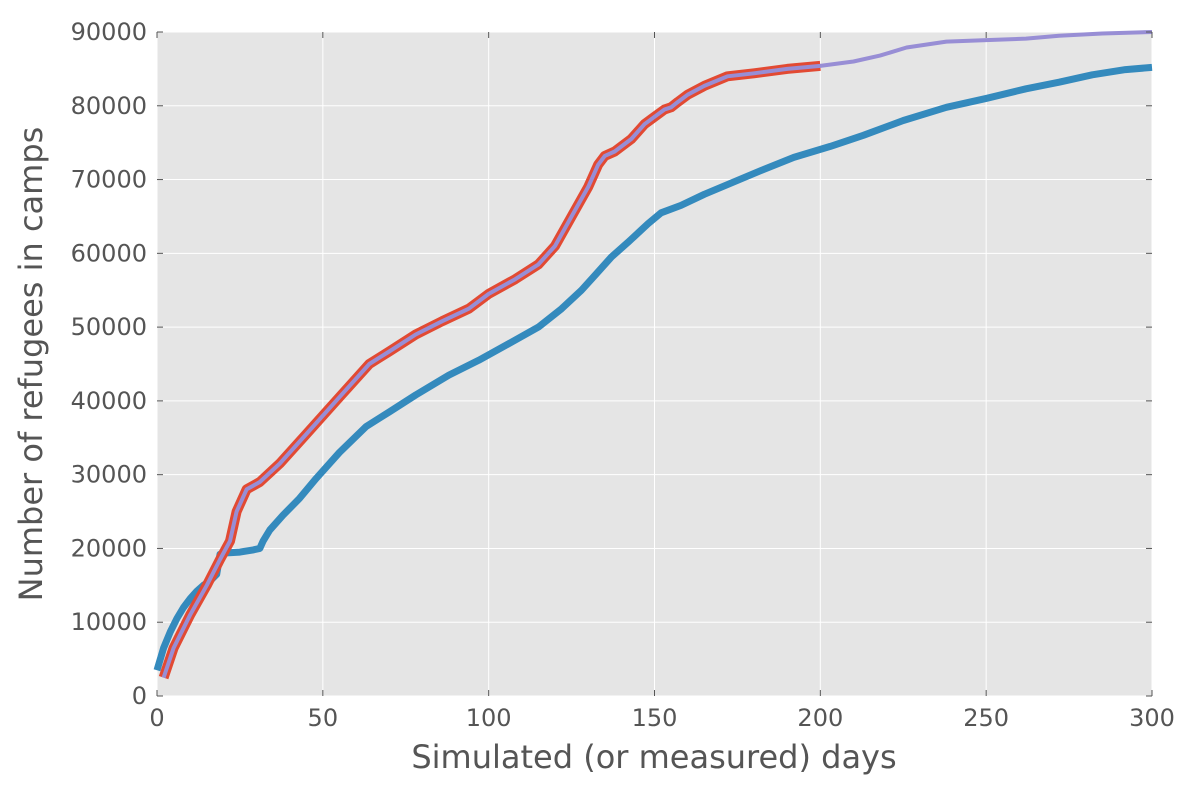  I want to click on y-tick-label: 0, so click(139, 696).